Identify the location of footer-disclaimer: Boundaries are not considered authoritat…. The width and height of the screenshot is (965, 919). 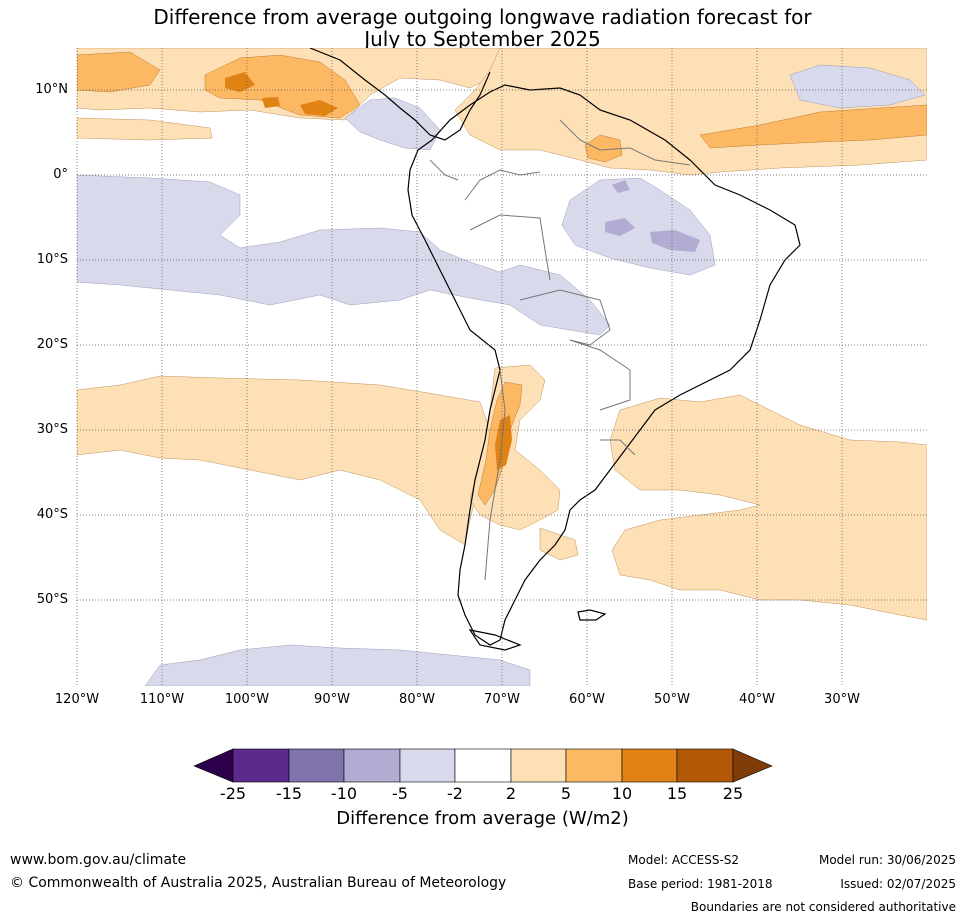
(823, 907).